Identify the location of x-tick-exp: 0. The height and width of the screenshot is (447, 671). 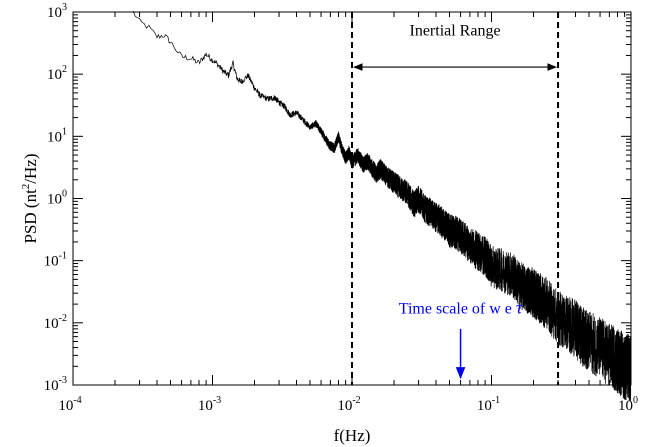
(635, 400).